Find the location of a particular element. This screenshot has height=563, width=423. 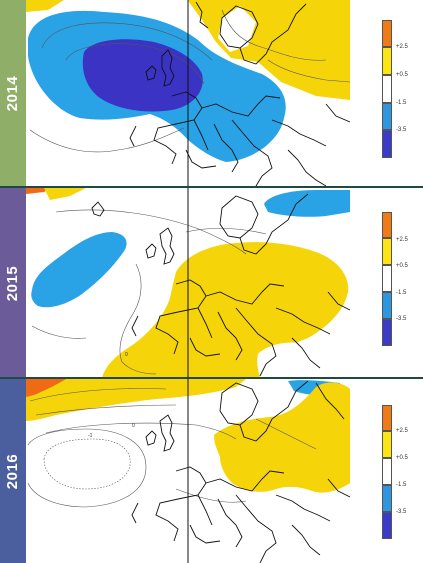

year-label: 2015 is located at coordinates (13, 283).